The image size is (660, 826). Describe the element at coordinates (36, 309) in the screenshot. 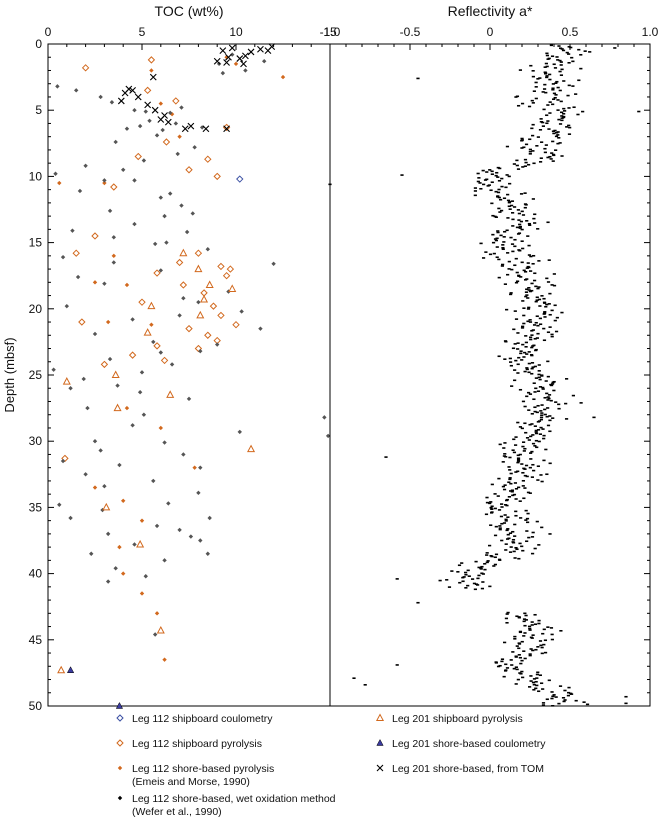

I see `y-tick-label: 20` at that location.